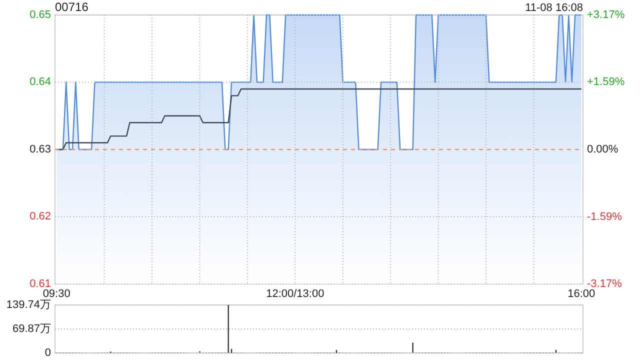  I want to click on text: 11-08 16:08, so click(554, 8).